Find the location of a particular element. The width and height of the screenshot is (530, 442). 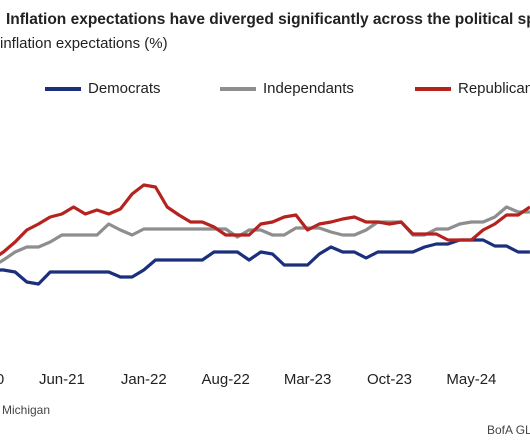

legend-label: Democrats is located at coordinates (124, 88).